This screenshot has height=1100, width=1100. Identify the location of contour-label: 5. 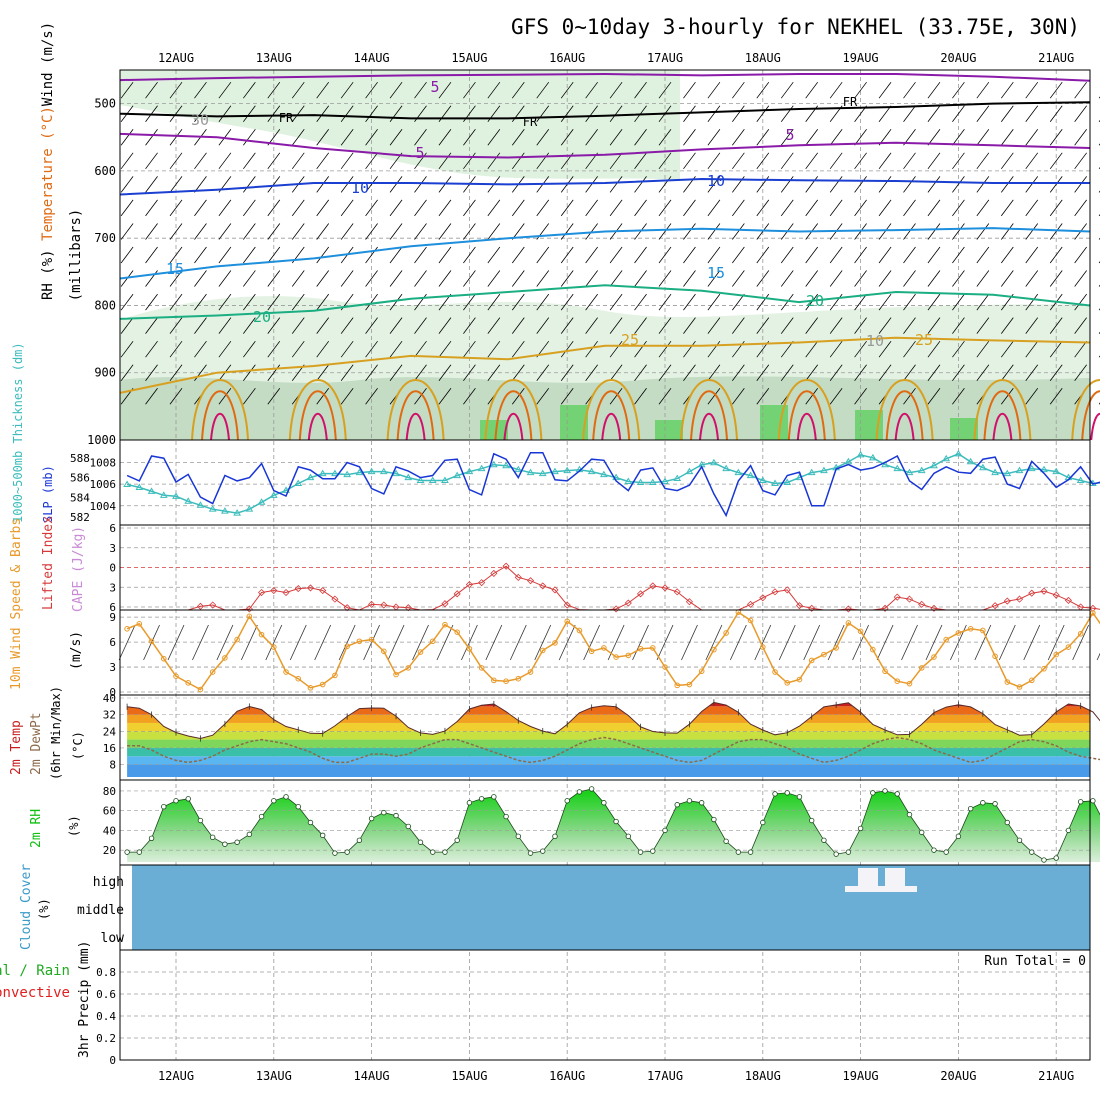
(434, 87).